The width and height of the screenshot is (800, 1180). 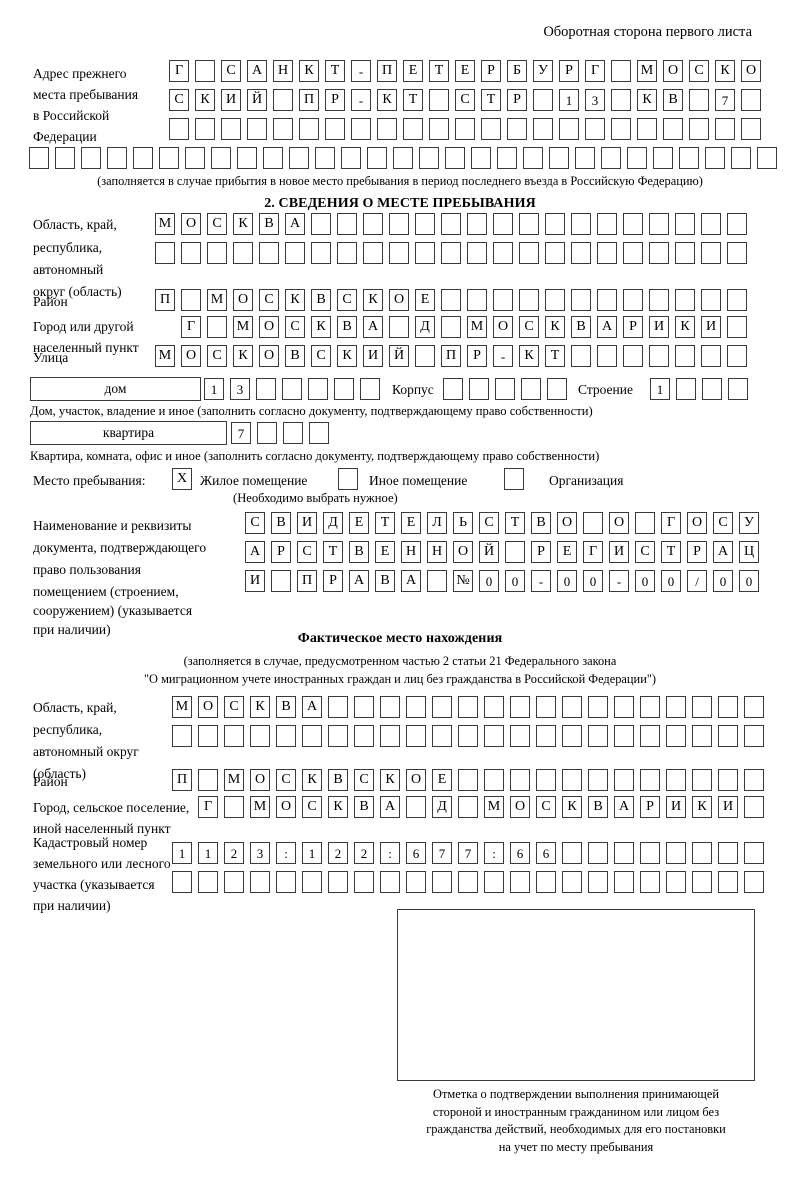 I want to click on stay-type-checkbox-inoe, so click(x=348, y=479).